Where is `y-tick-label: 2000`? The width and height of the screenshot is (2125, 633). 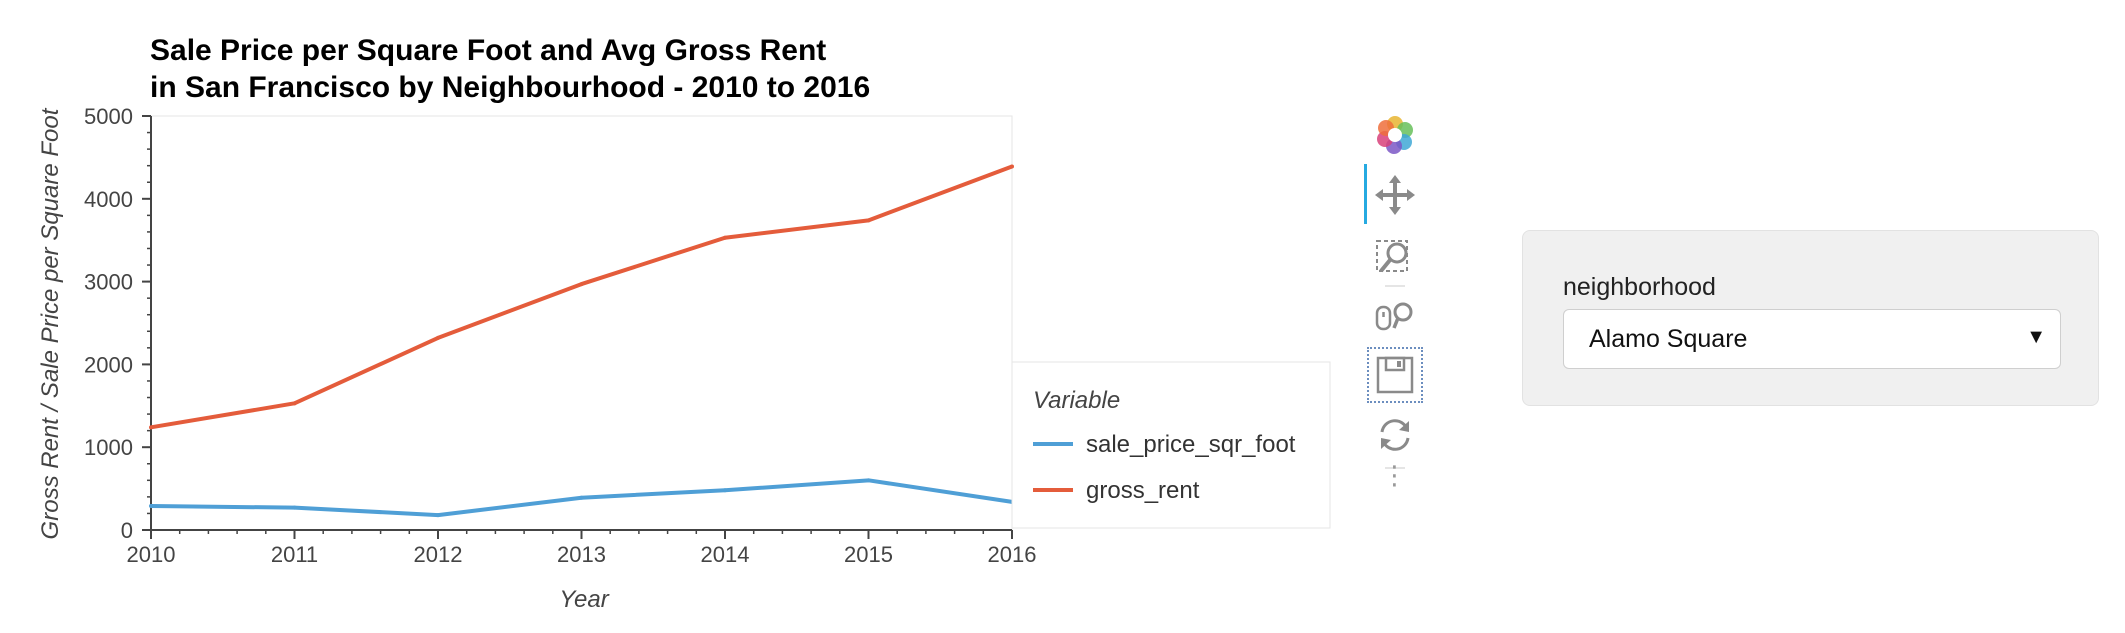
y-tick-label: 2000 is located at coordinates (108, 364).